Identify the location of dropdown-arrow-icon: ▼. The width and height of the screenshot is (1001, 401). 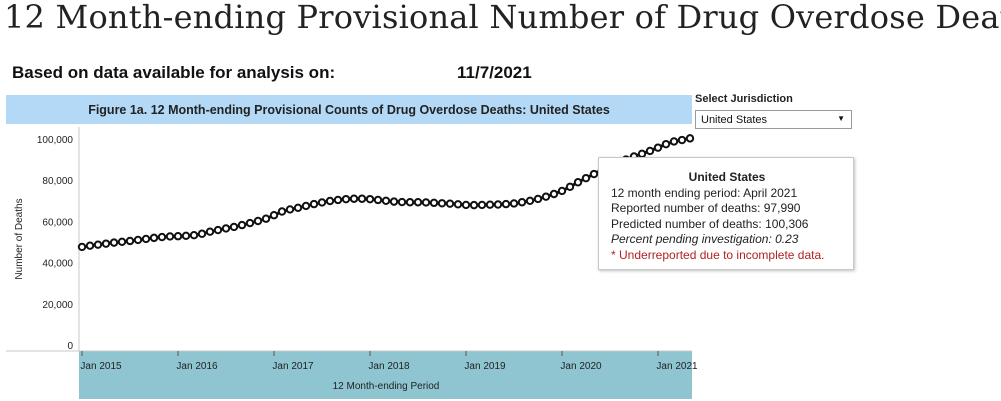
(841, 118).